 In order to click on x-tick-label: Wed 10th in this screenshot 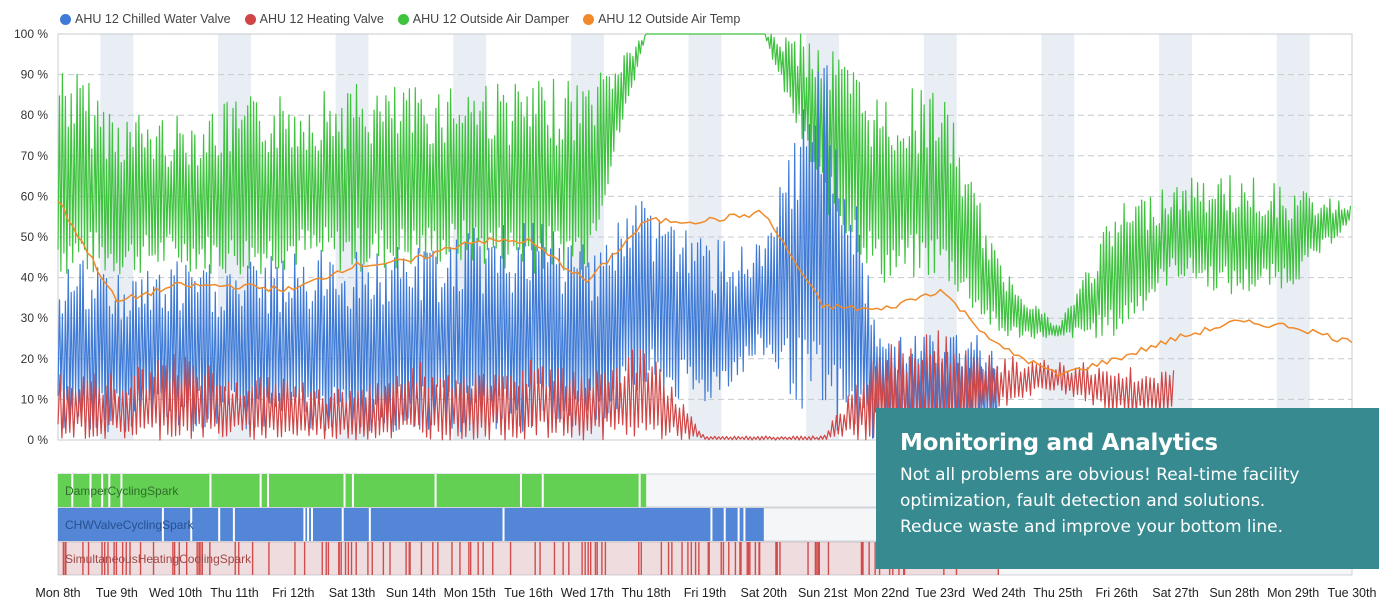, I will do `click(175, 593)`.